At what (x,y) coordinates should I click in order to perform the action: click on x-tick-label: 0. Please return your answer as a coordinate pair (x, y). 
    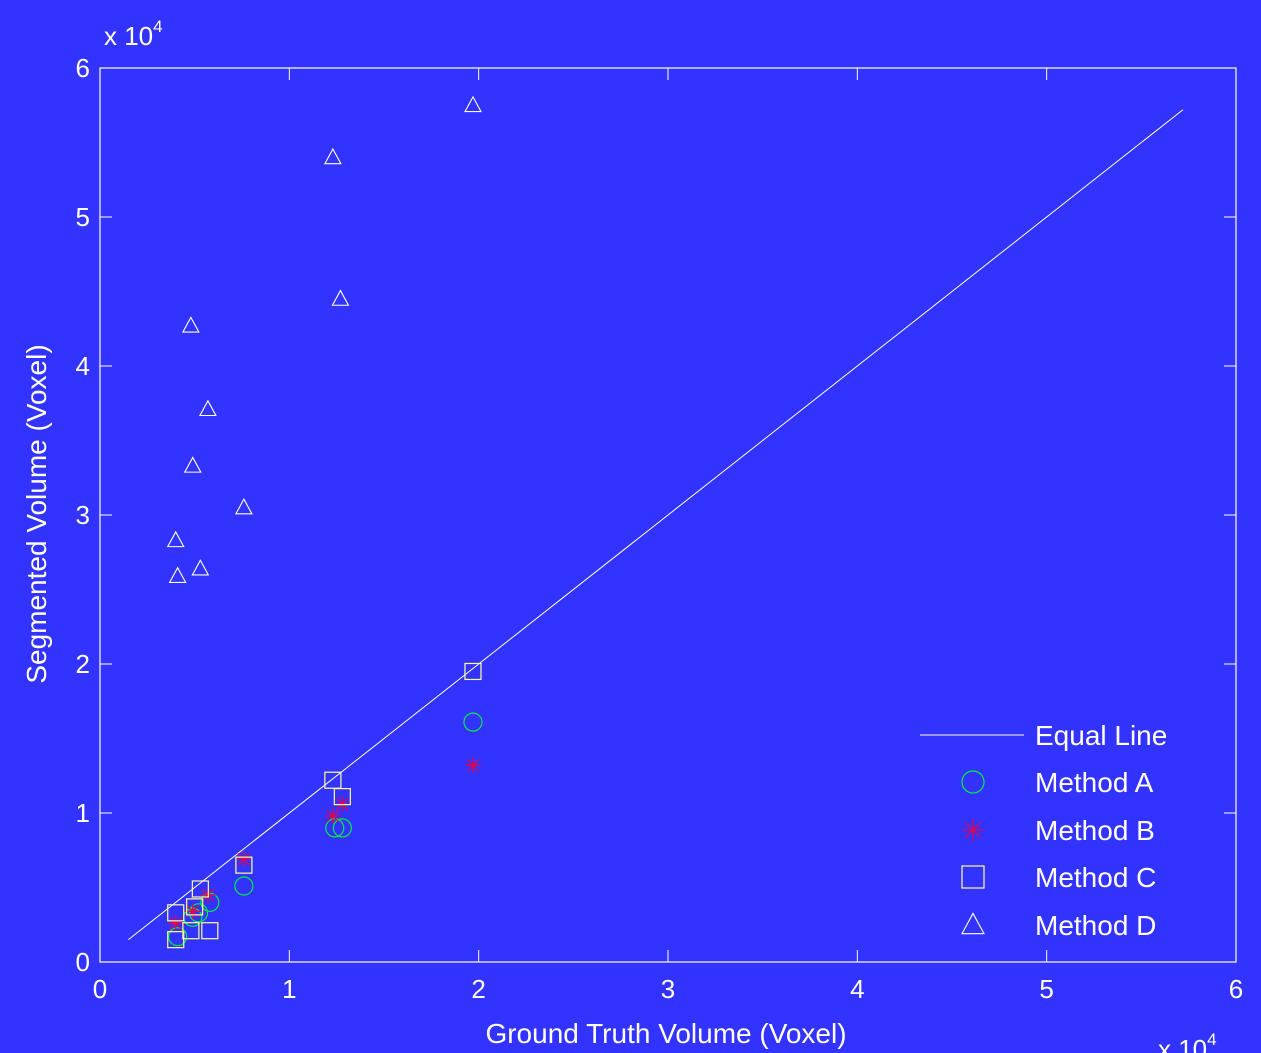
    Looking at the image, I should click on (100, 989).